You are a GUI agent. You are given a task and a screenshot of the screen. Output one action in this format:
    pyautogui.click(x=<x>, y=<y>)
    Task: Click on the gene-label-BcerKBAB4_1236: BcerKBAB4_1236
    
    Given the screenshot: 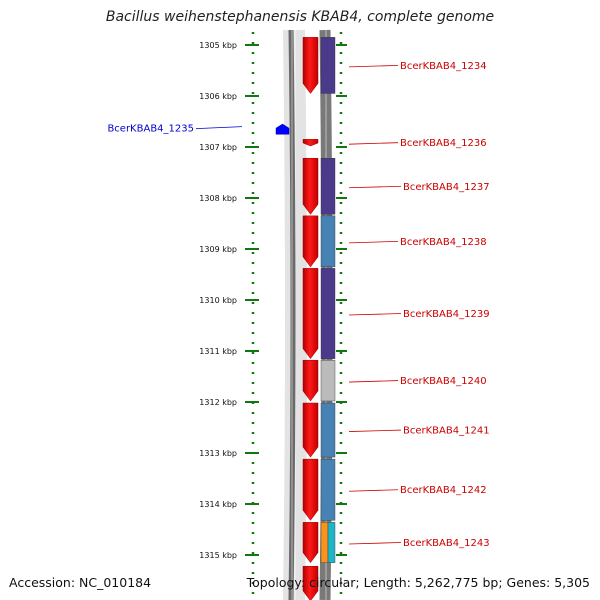 What is the action you would take?
    pyautogui.click(x=443, y=143)
    